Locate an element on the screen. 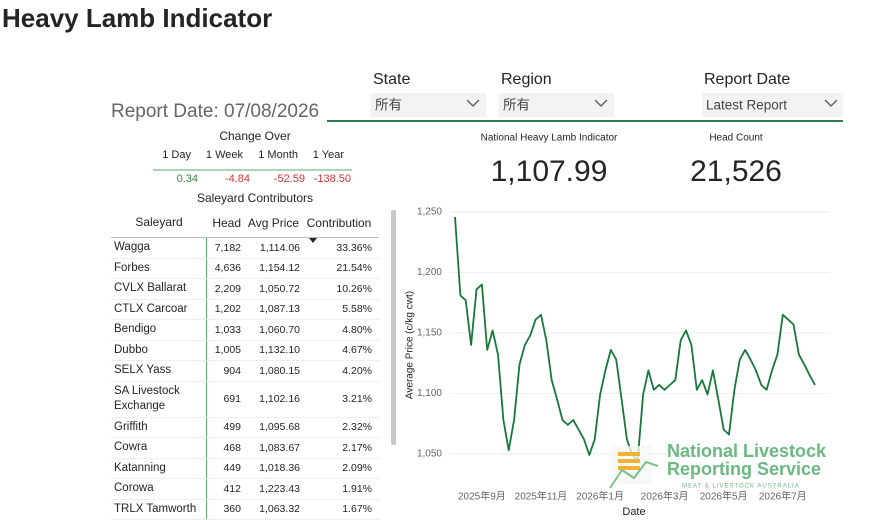 This screenshot has height=520, width=892. x-tick-label: 2026年7月 is located at coordinates (783, 496).